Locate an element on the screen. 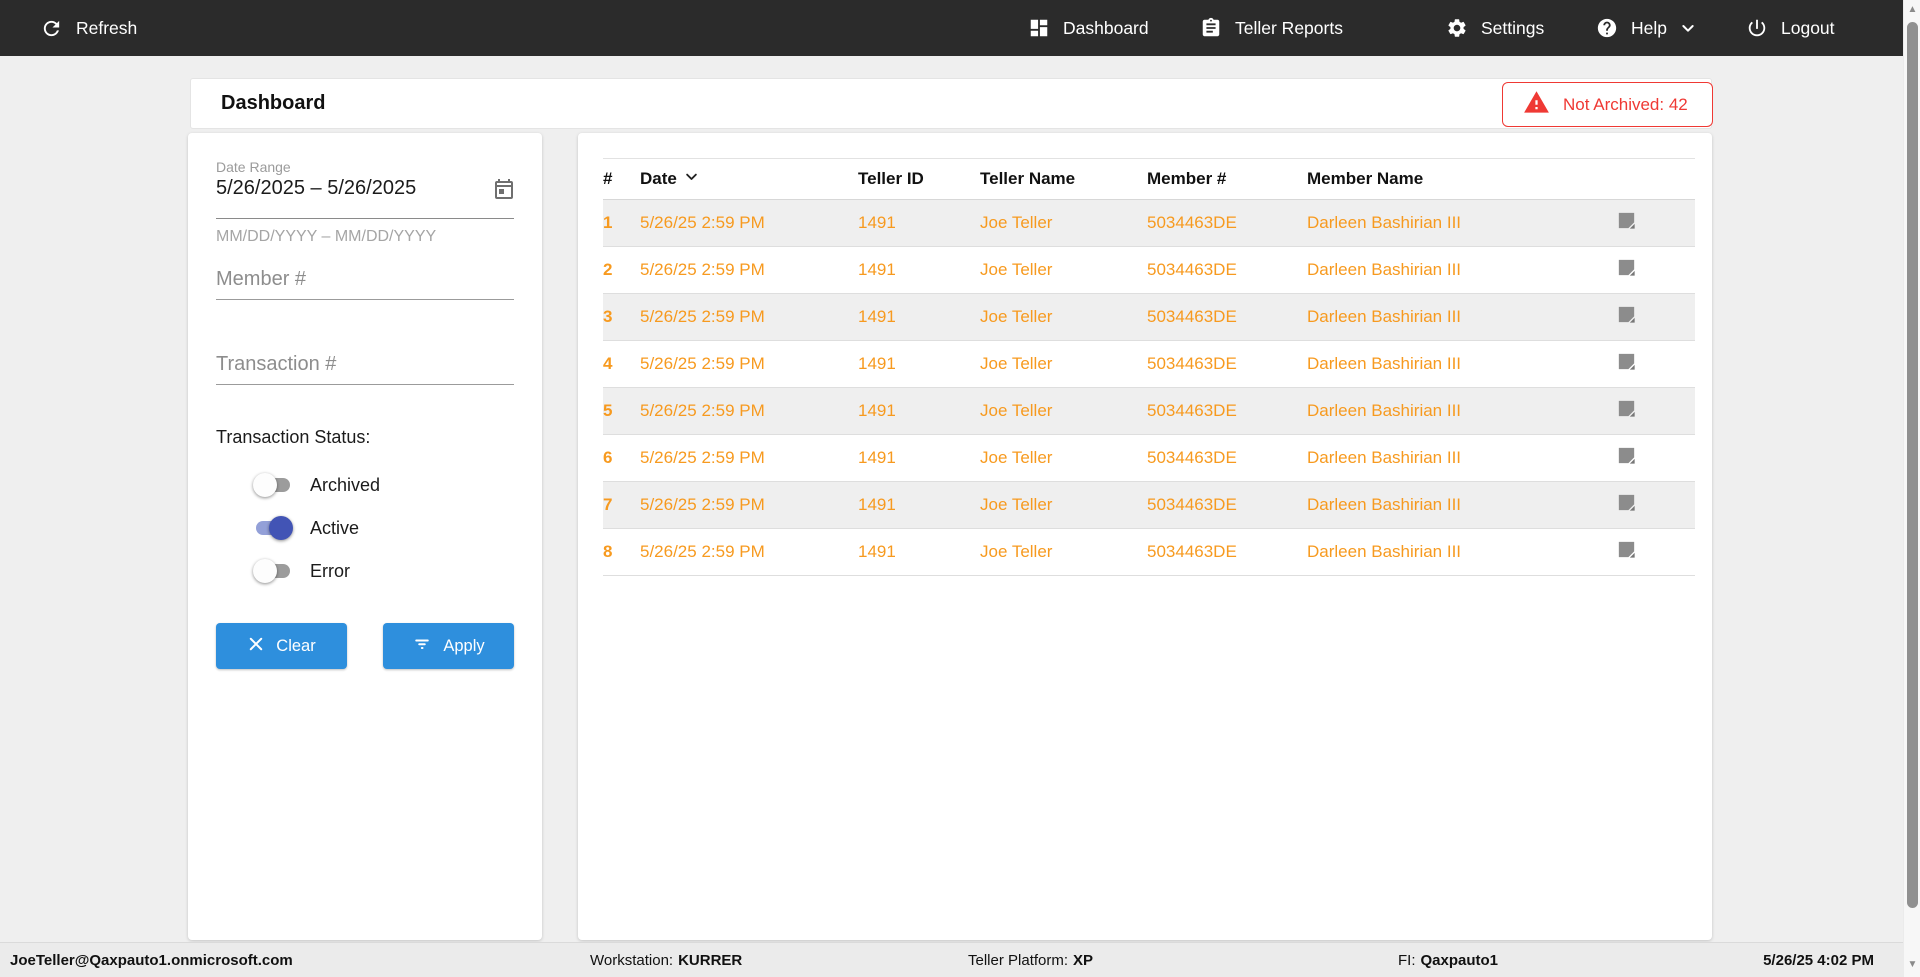 The width and height of the screenshot is (1920, 977). vertical-scrollbar: ▲ ▼ is located at coordinates (1911, 488).